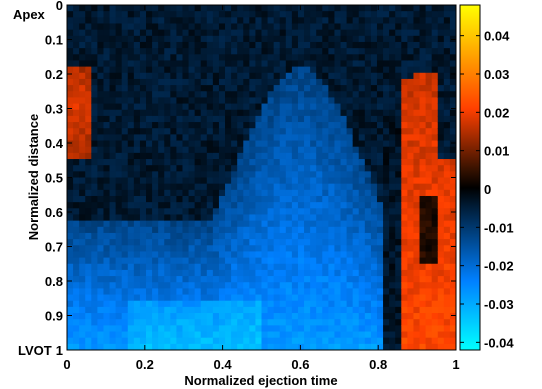  What do you see at coordinates (378, 364) in the screenshot?
I see `x-tick-label: 0.8` at bounding box center [378, 364].